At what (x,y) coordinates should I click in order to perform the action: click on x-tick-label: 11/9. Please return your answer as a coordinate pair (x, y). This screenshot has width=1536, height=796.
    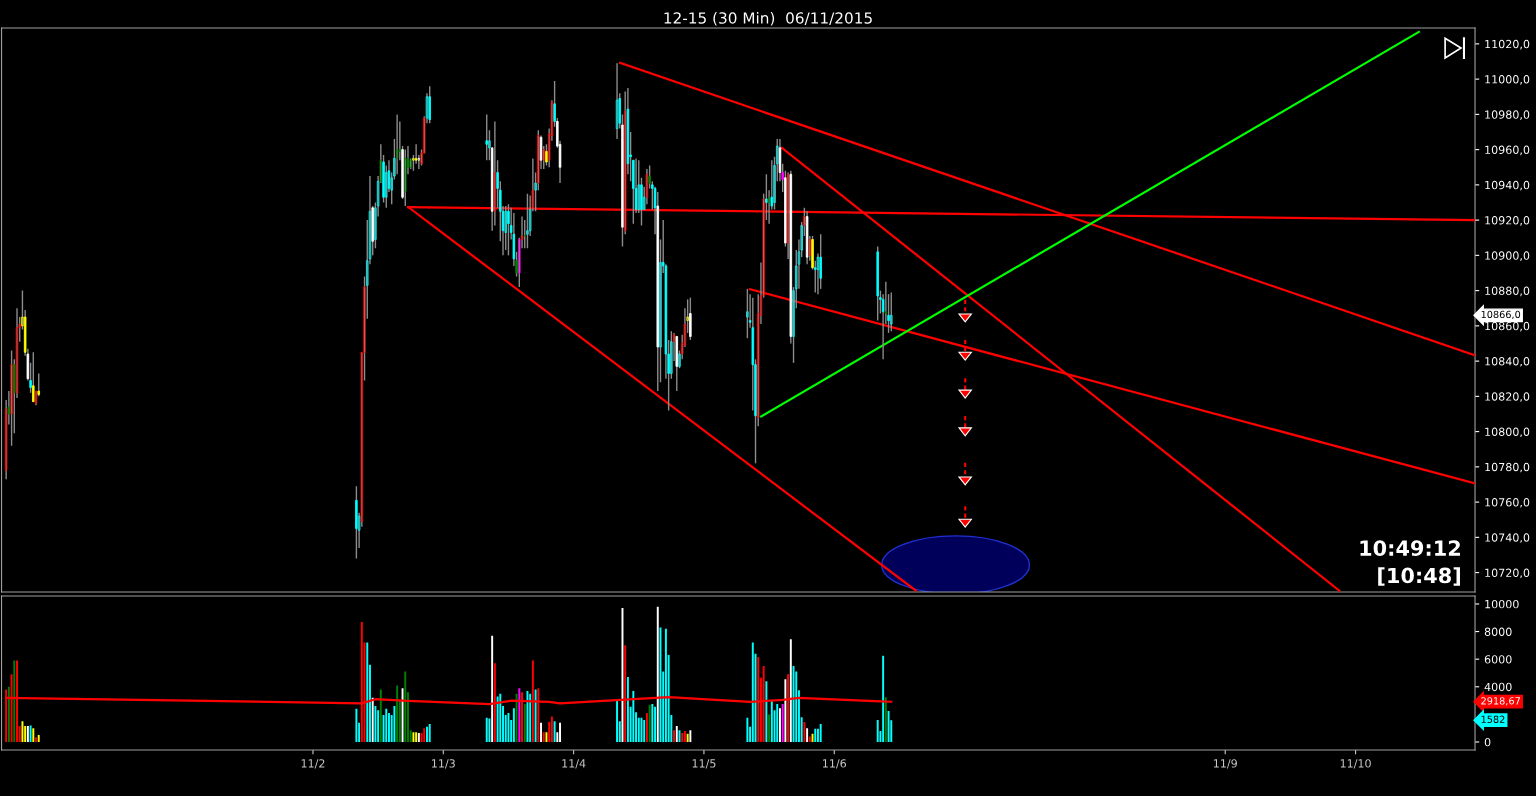
    Looking at the image, I should click on (1225, 764).